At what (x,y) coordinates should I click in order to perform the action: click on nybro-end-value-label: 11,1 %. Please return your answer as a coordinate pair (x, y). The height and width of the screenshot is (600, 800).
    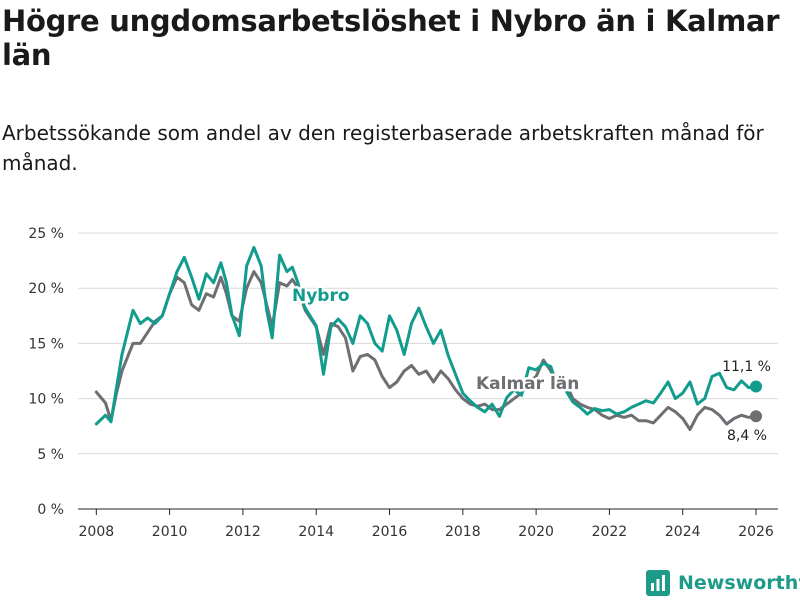
    Looking at the image, I should click on (746, 367).